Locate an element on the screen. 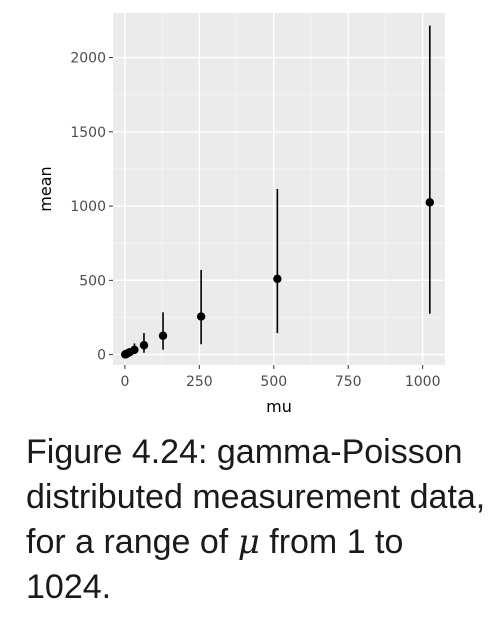 The image size is (494, 632). y-tick-label: 1000 is located at coordinates (88, 207).